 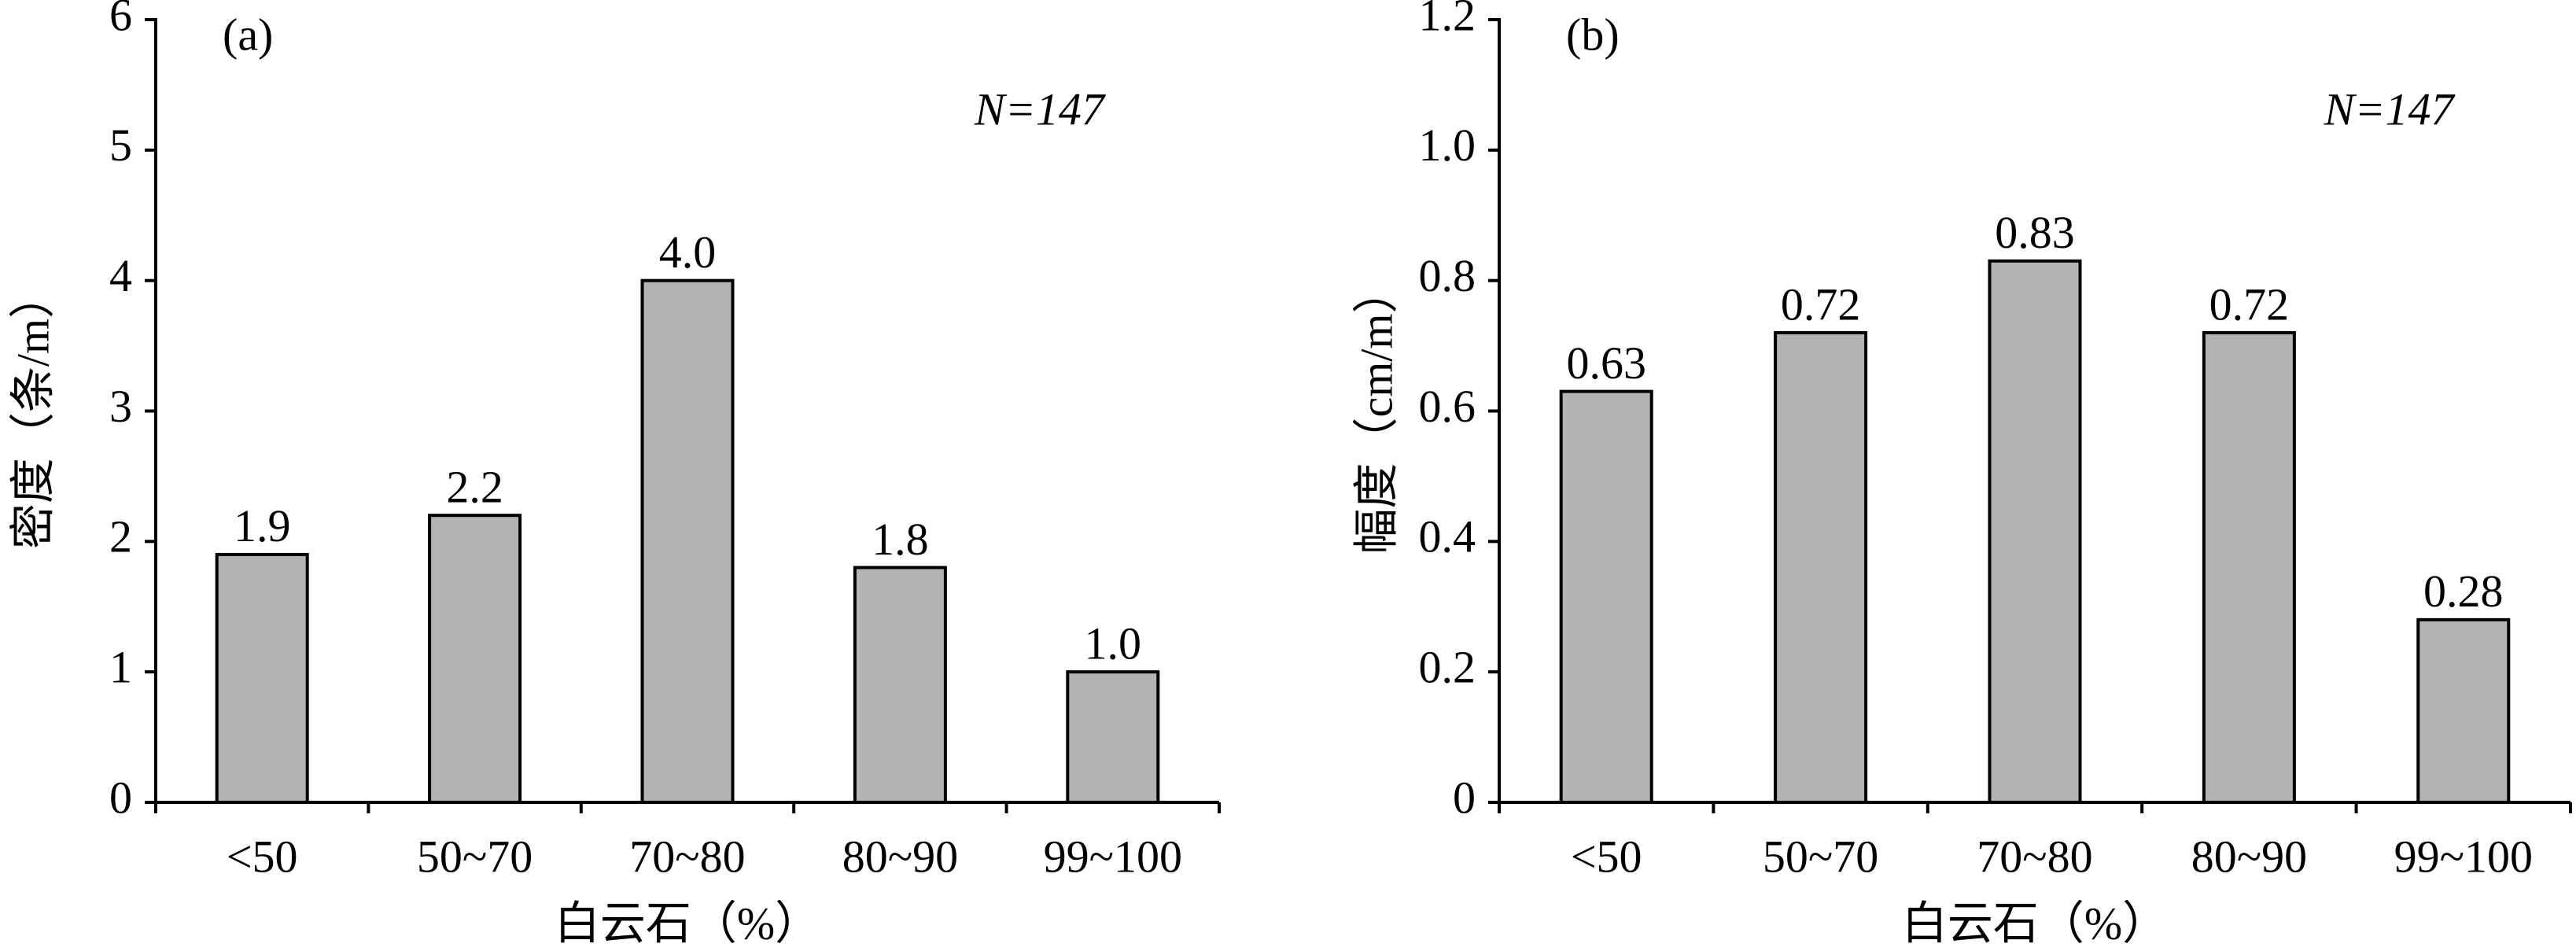 What do you see at coordinates (120, 275) in the screenshot?
I see `y-tick-label: 4` at bounding box center [120, 275].